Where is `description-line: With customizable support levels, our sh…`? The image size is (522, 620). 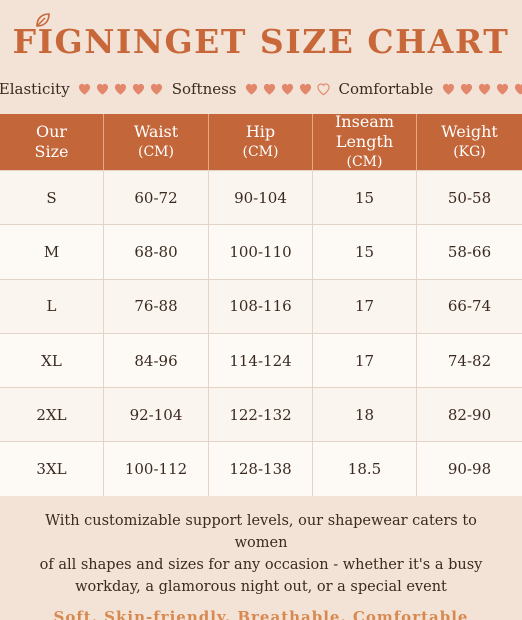
description-line: With customizable support levels, our sh… is located at coordinates (261, 532).